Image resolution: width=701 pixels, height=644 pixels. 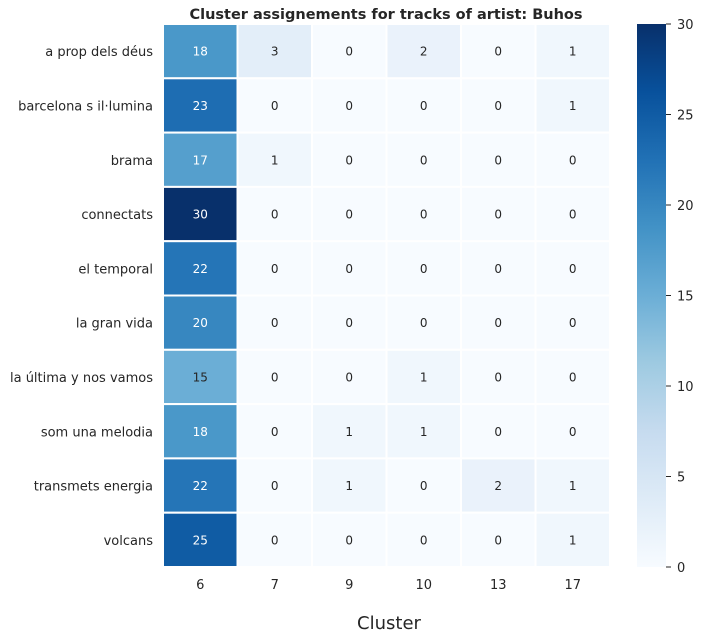 What do you see at coordinates (498, 585) in the screenshot?
I see `x-tick-label: 13` at bounding box center [498, 585].